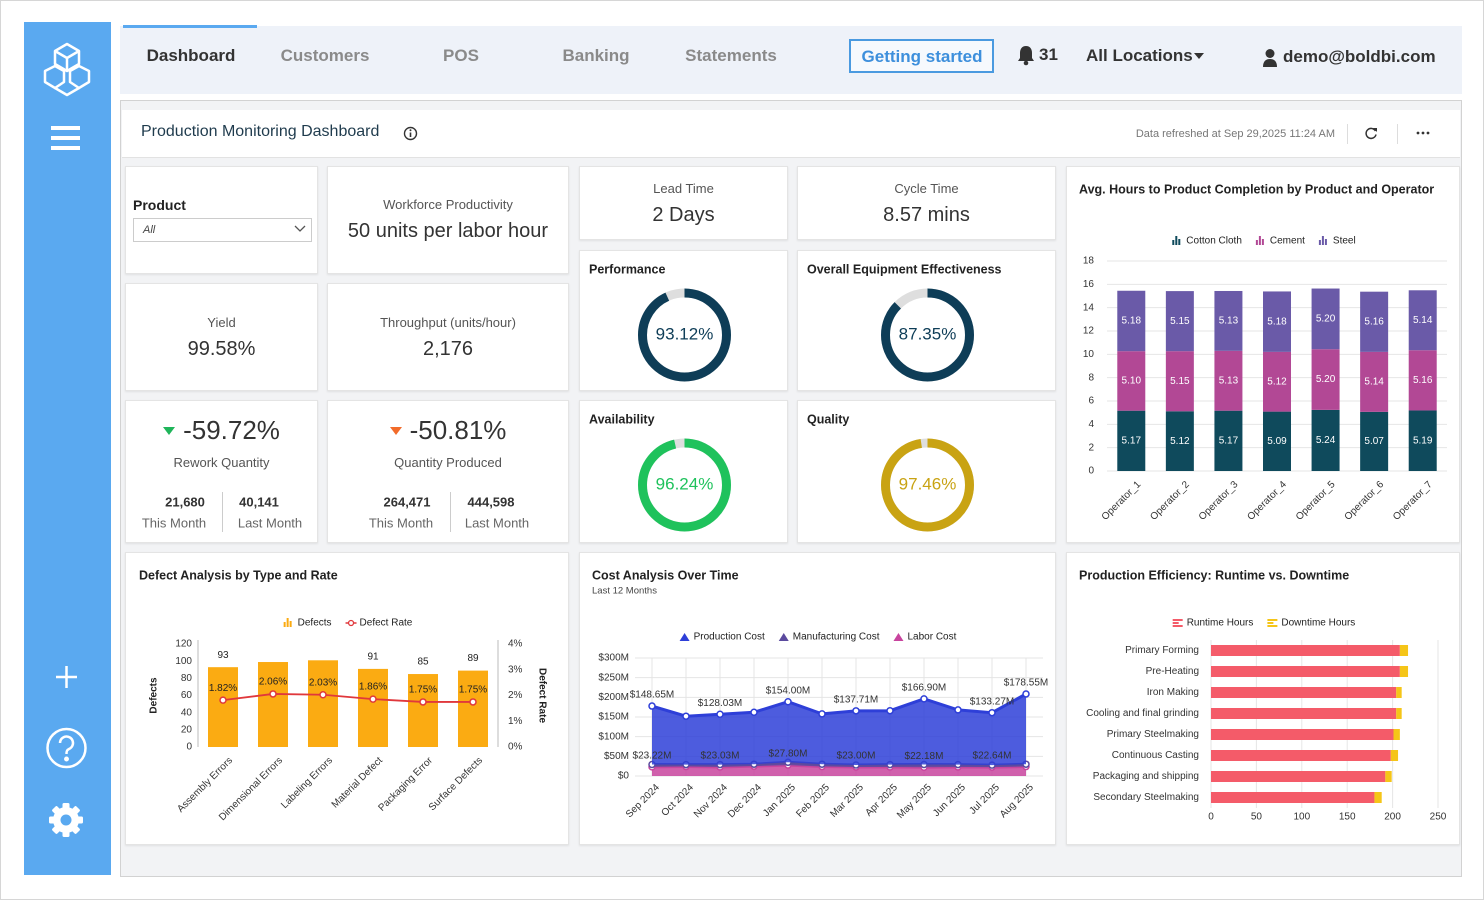  What do you see at coordinates (1139, 56) in the screenshot?
I see `location-selector: All Locations` at bounding box center [1139, 56].